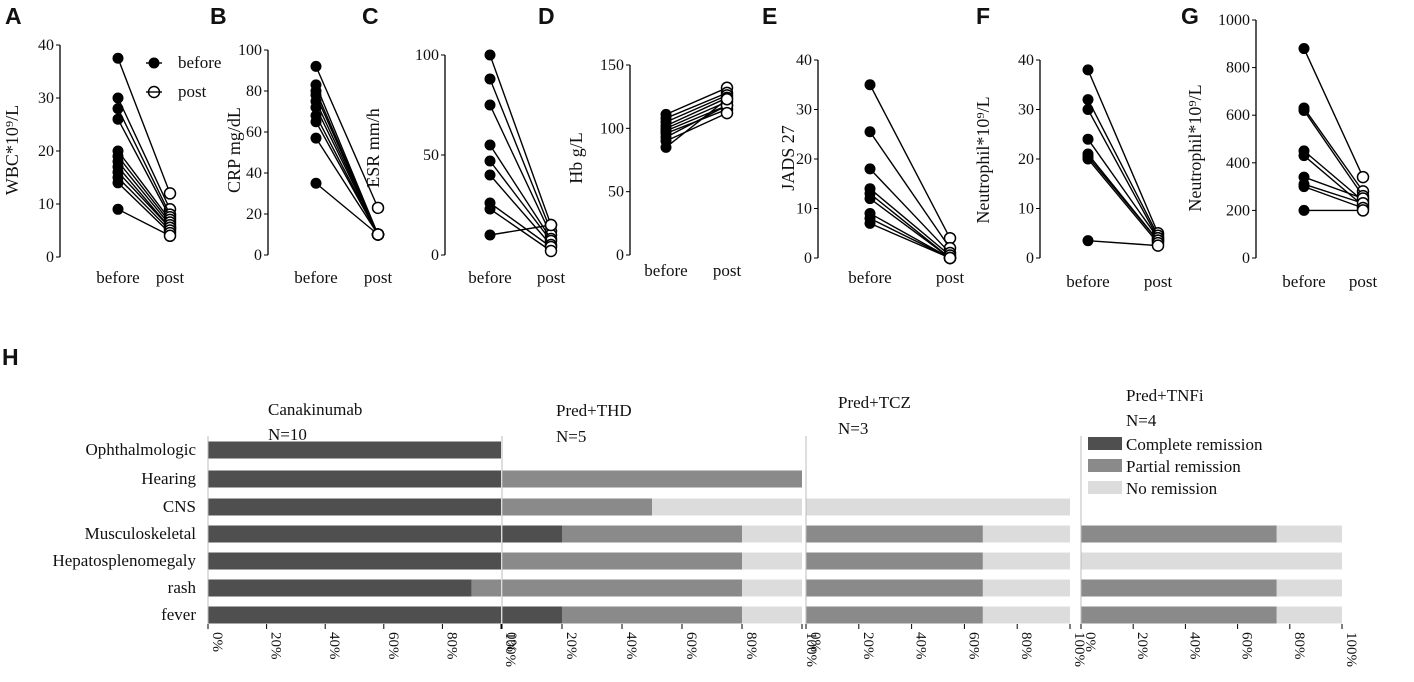 This screenshot has height=682, width=1414. I want to click on x-tick-label: 0%, so click(217, 642).